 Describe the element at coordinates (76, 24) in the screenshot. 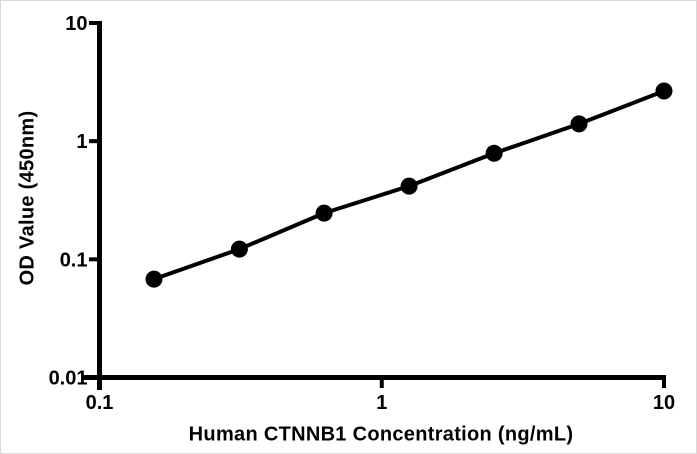

I see `y-tick-label: 10` at that location.